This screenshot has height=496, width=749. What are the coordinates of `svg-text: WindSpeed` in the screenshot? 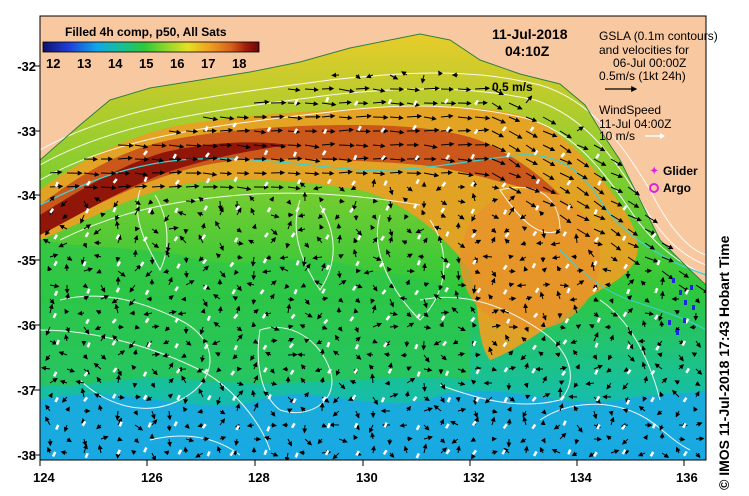 It's located at (630, 110).